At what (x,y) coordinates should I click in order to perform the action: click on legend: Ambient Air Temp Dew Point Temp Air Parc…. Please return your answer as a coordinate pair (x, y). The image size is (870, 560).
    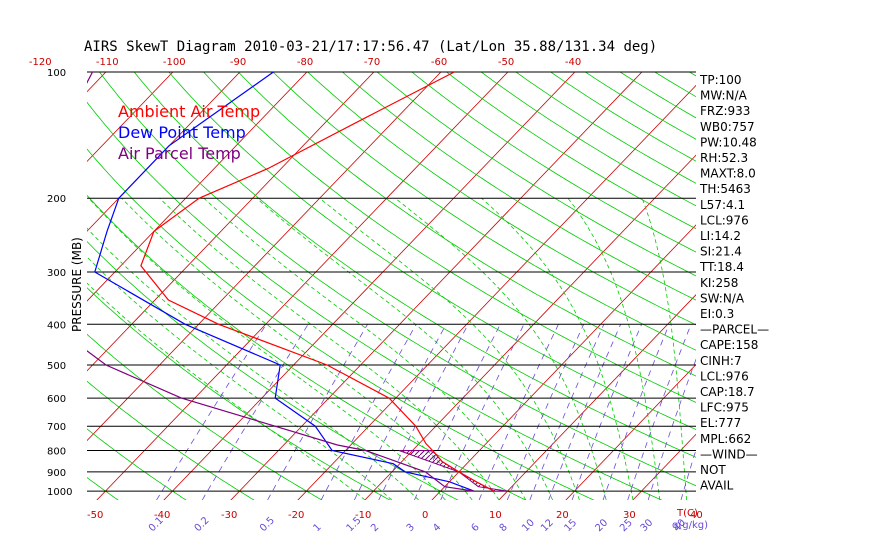
    Looking at the image, I should click on (189, 132).